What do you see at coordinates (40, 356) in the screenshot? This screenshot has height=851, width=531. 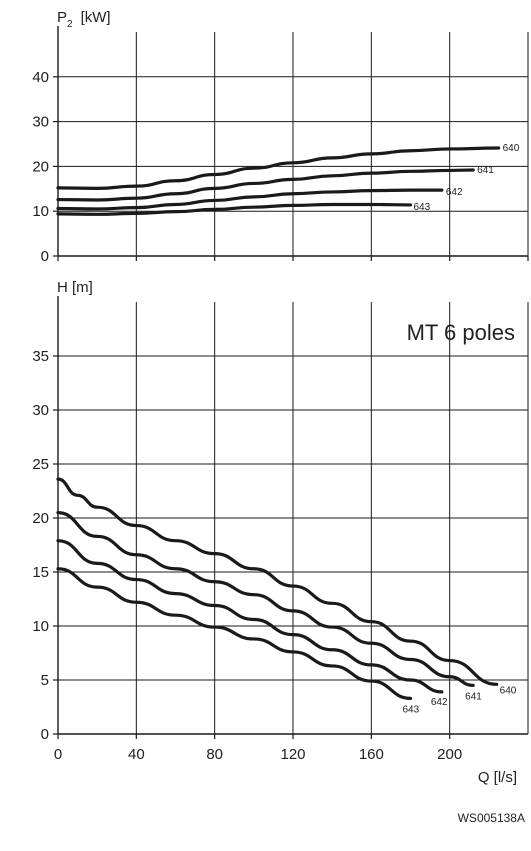 I see `head-y-tick-label-35: 35` at bounding box center [40, 356].